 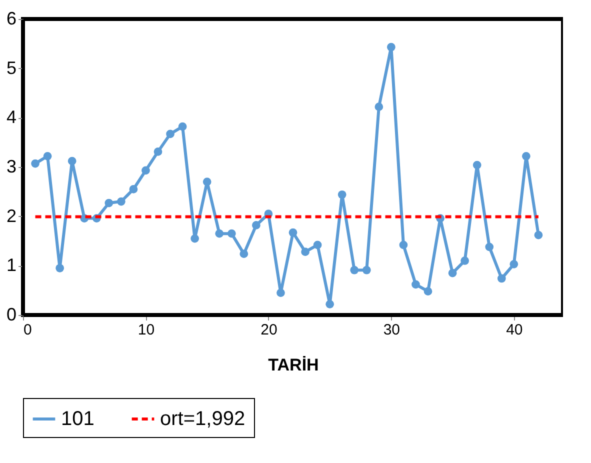 What do you see at coordinates (28, 330) in the screenshot?
I see `x-tick-label: 0` at bounding box center [28, 330].